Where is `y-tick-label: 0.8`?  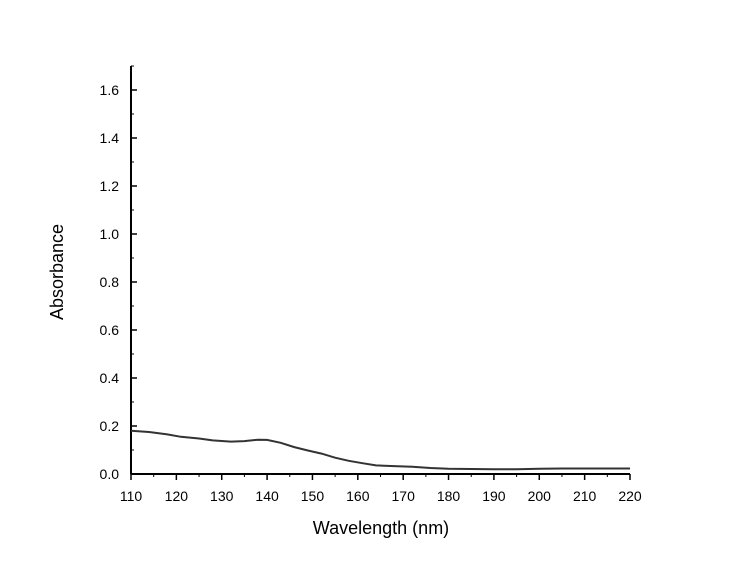 y-tick-label: 0.8 is located at coordinates (110, 282).